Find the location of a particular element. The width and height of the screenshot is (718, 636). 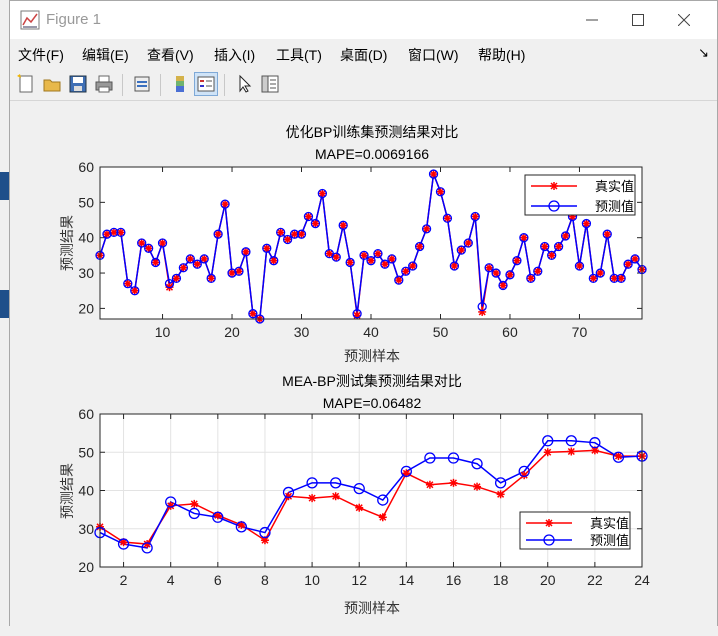

legend-label: 真实值 is located at coordinates (609, 523).